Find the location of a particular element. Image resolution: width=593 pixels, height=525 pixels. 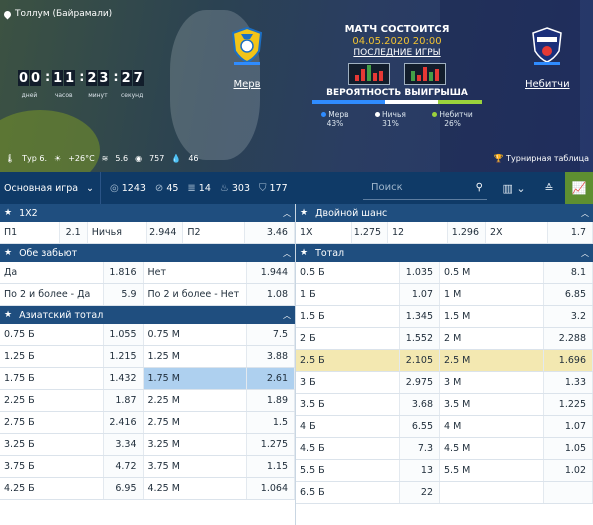

home-team: Мерв is located at coordinates (247, 58).